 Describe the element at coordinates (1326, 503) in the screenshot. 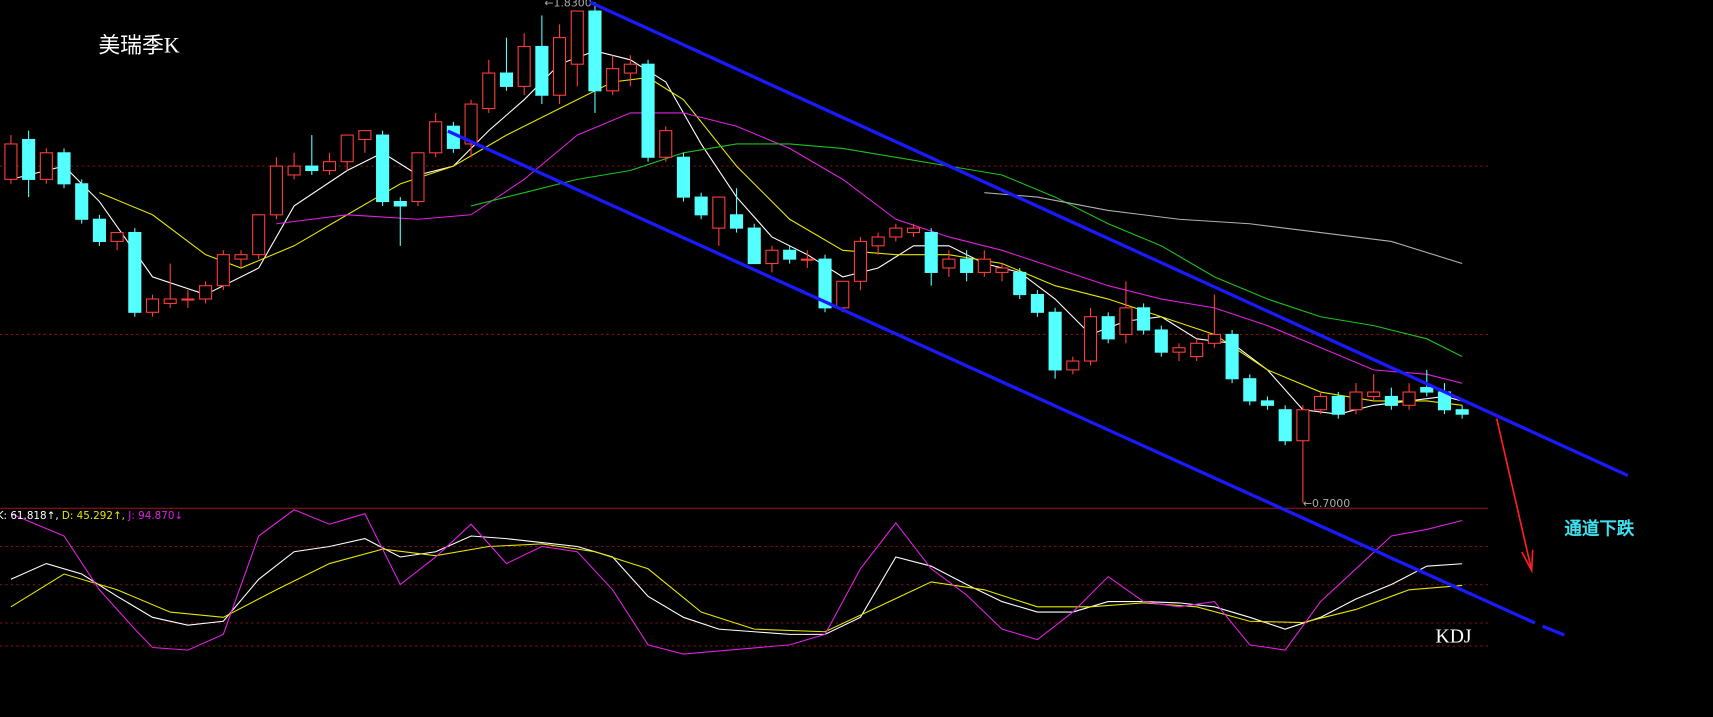

I see `price-annotation: ←0.7000` at that location.